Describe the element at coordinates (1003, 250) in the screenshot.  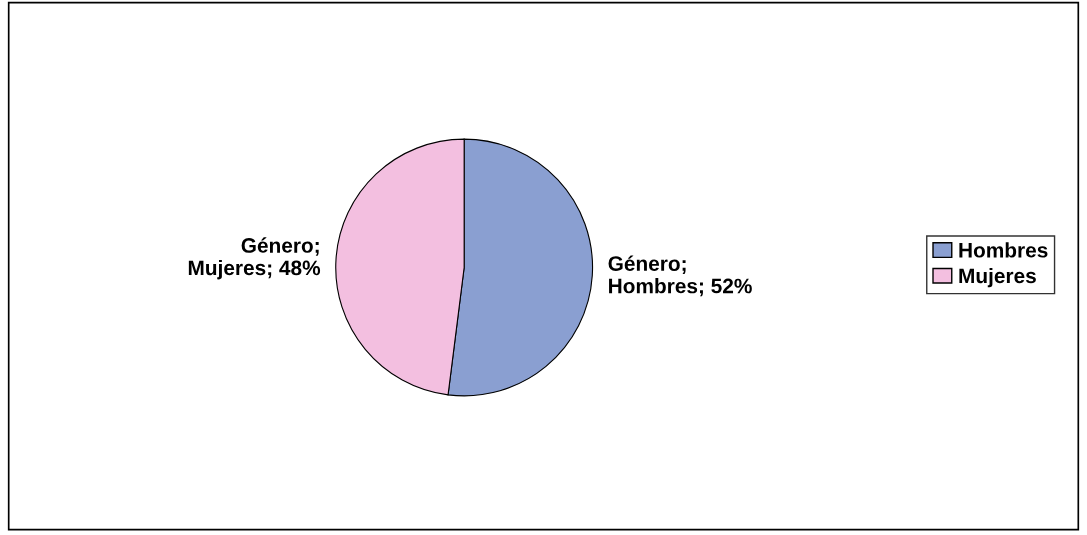
I see `legend-label: Hombres` at that location.